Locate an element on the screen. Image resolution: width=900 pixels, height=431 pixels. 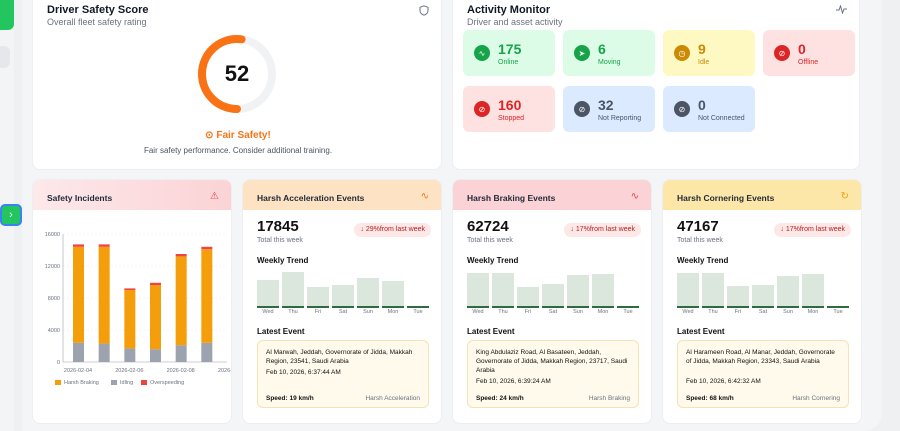
card-header: Harsh Cornering Events ↻ is located at coordinates (762, 195).